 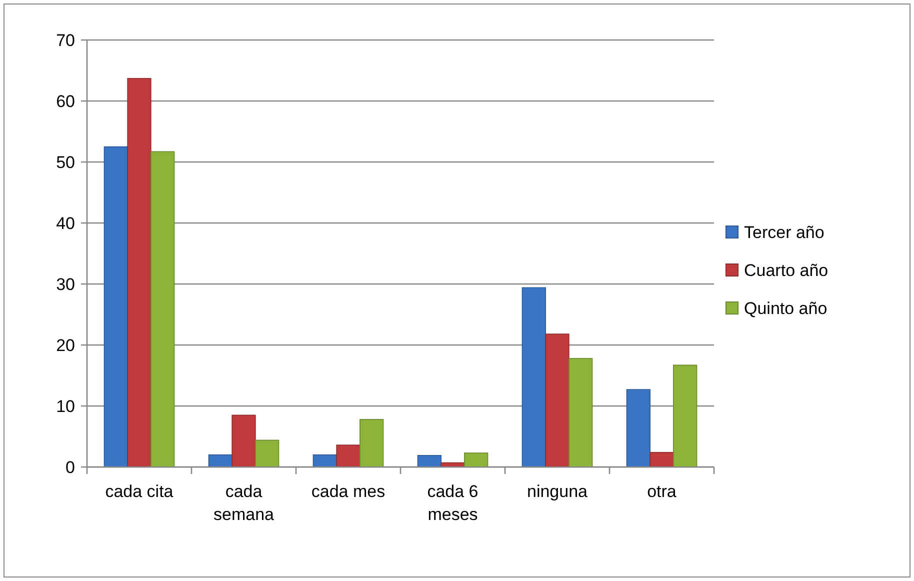 I want to click on y-tick-label: 60, so click(x=65, y=101).